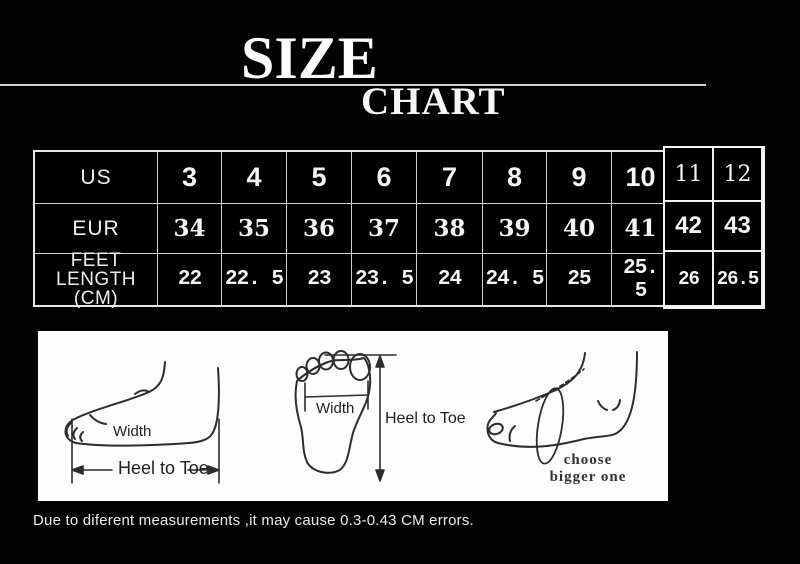 The image size is (800, 564). Describe the element at coordinates (433, 101) in the screenshot. I see `title-chart: CHART` at that location.